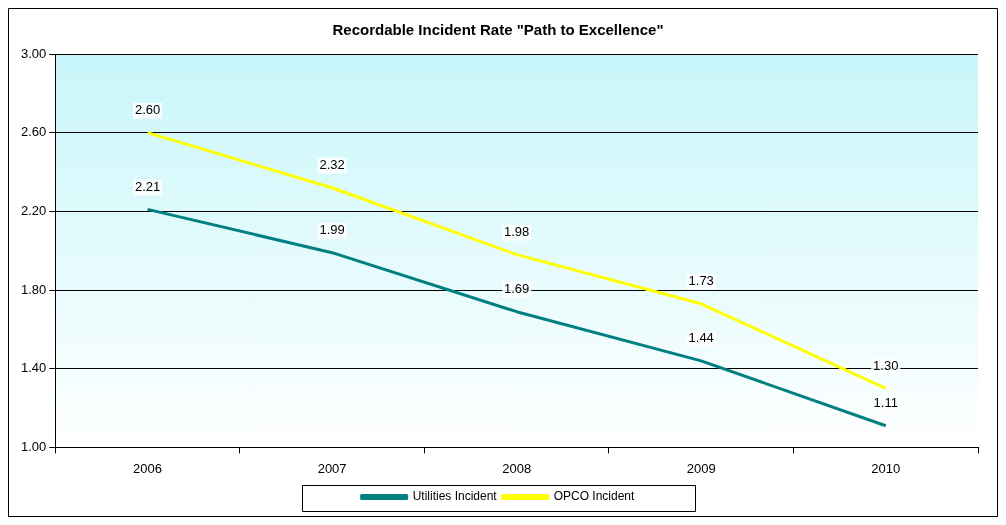 Image resolution: width=1006 pixels, height=525 pixels. Describe the element at coordinates (701, 468) in the screenshot. I see `x-tick-label: 2009` at that location.